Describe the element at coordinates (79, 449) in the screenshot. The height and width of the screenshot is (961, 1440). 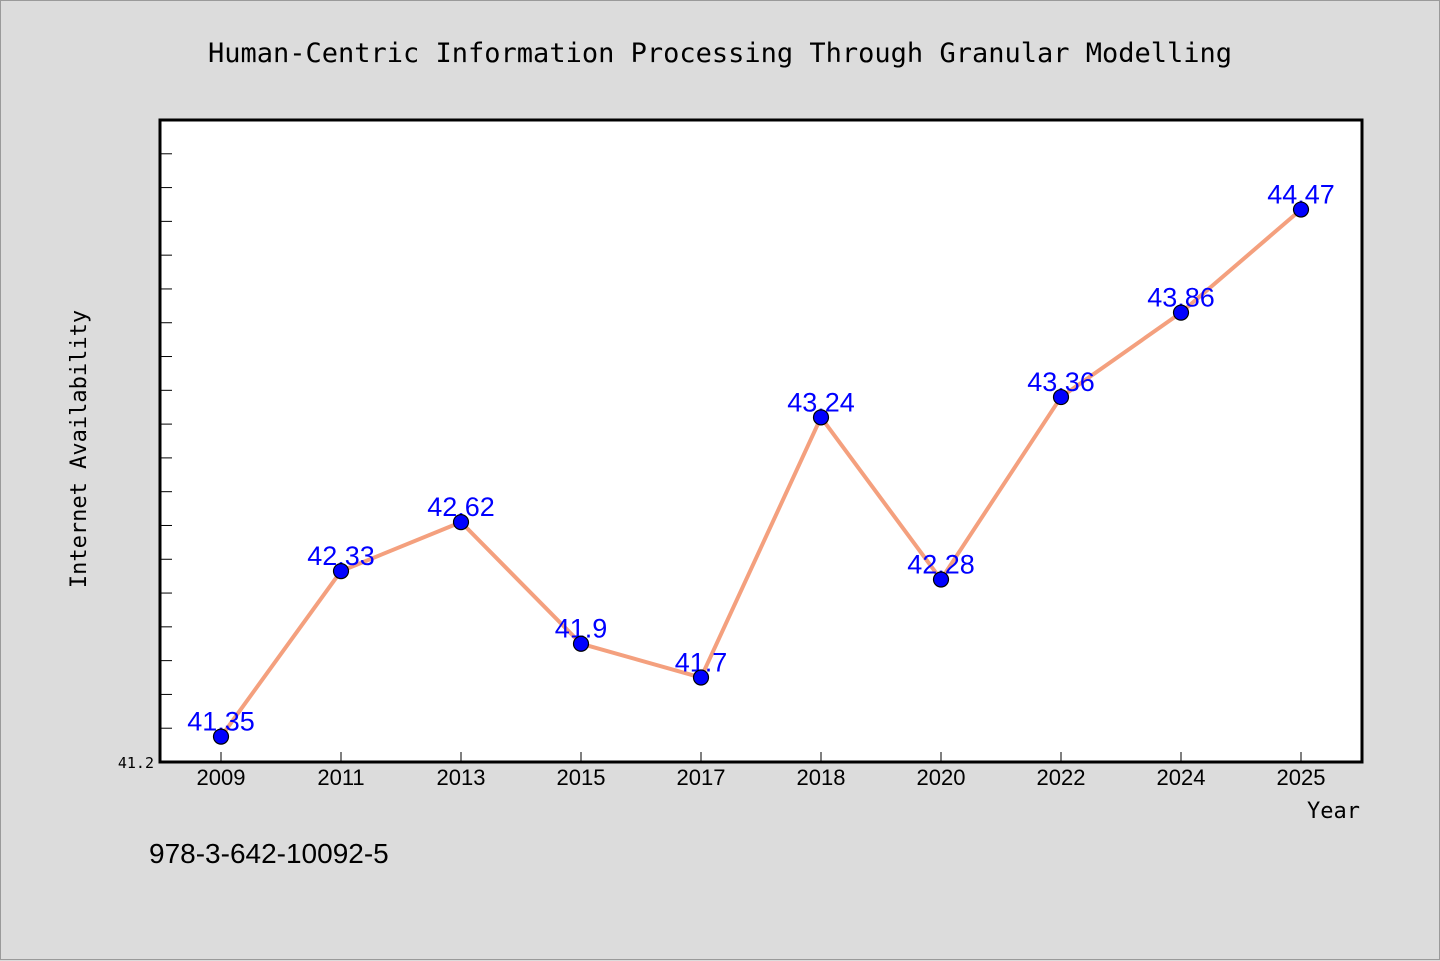
I see `y-axis-label: Internet Availability` at that location.